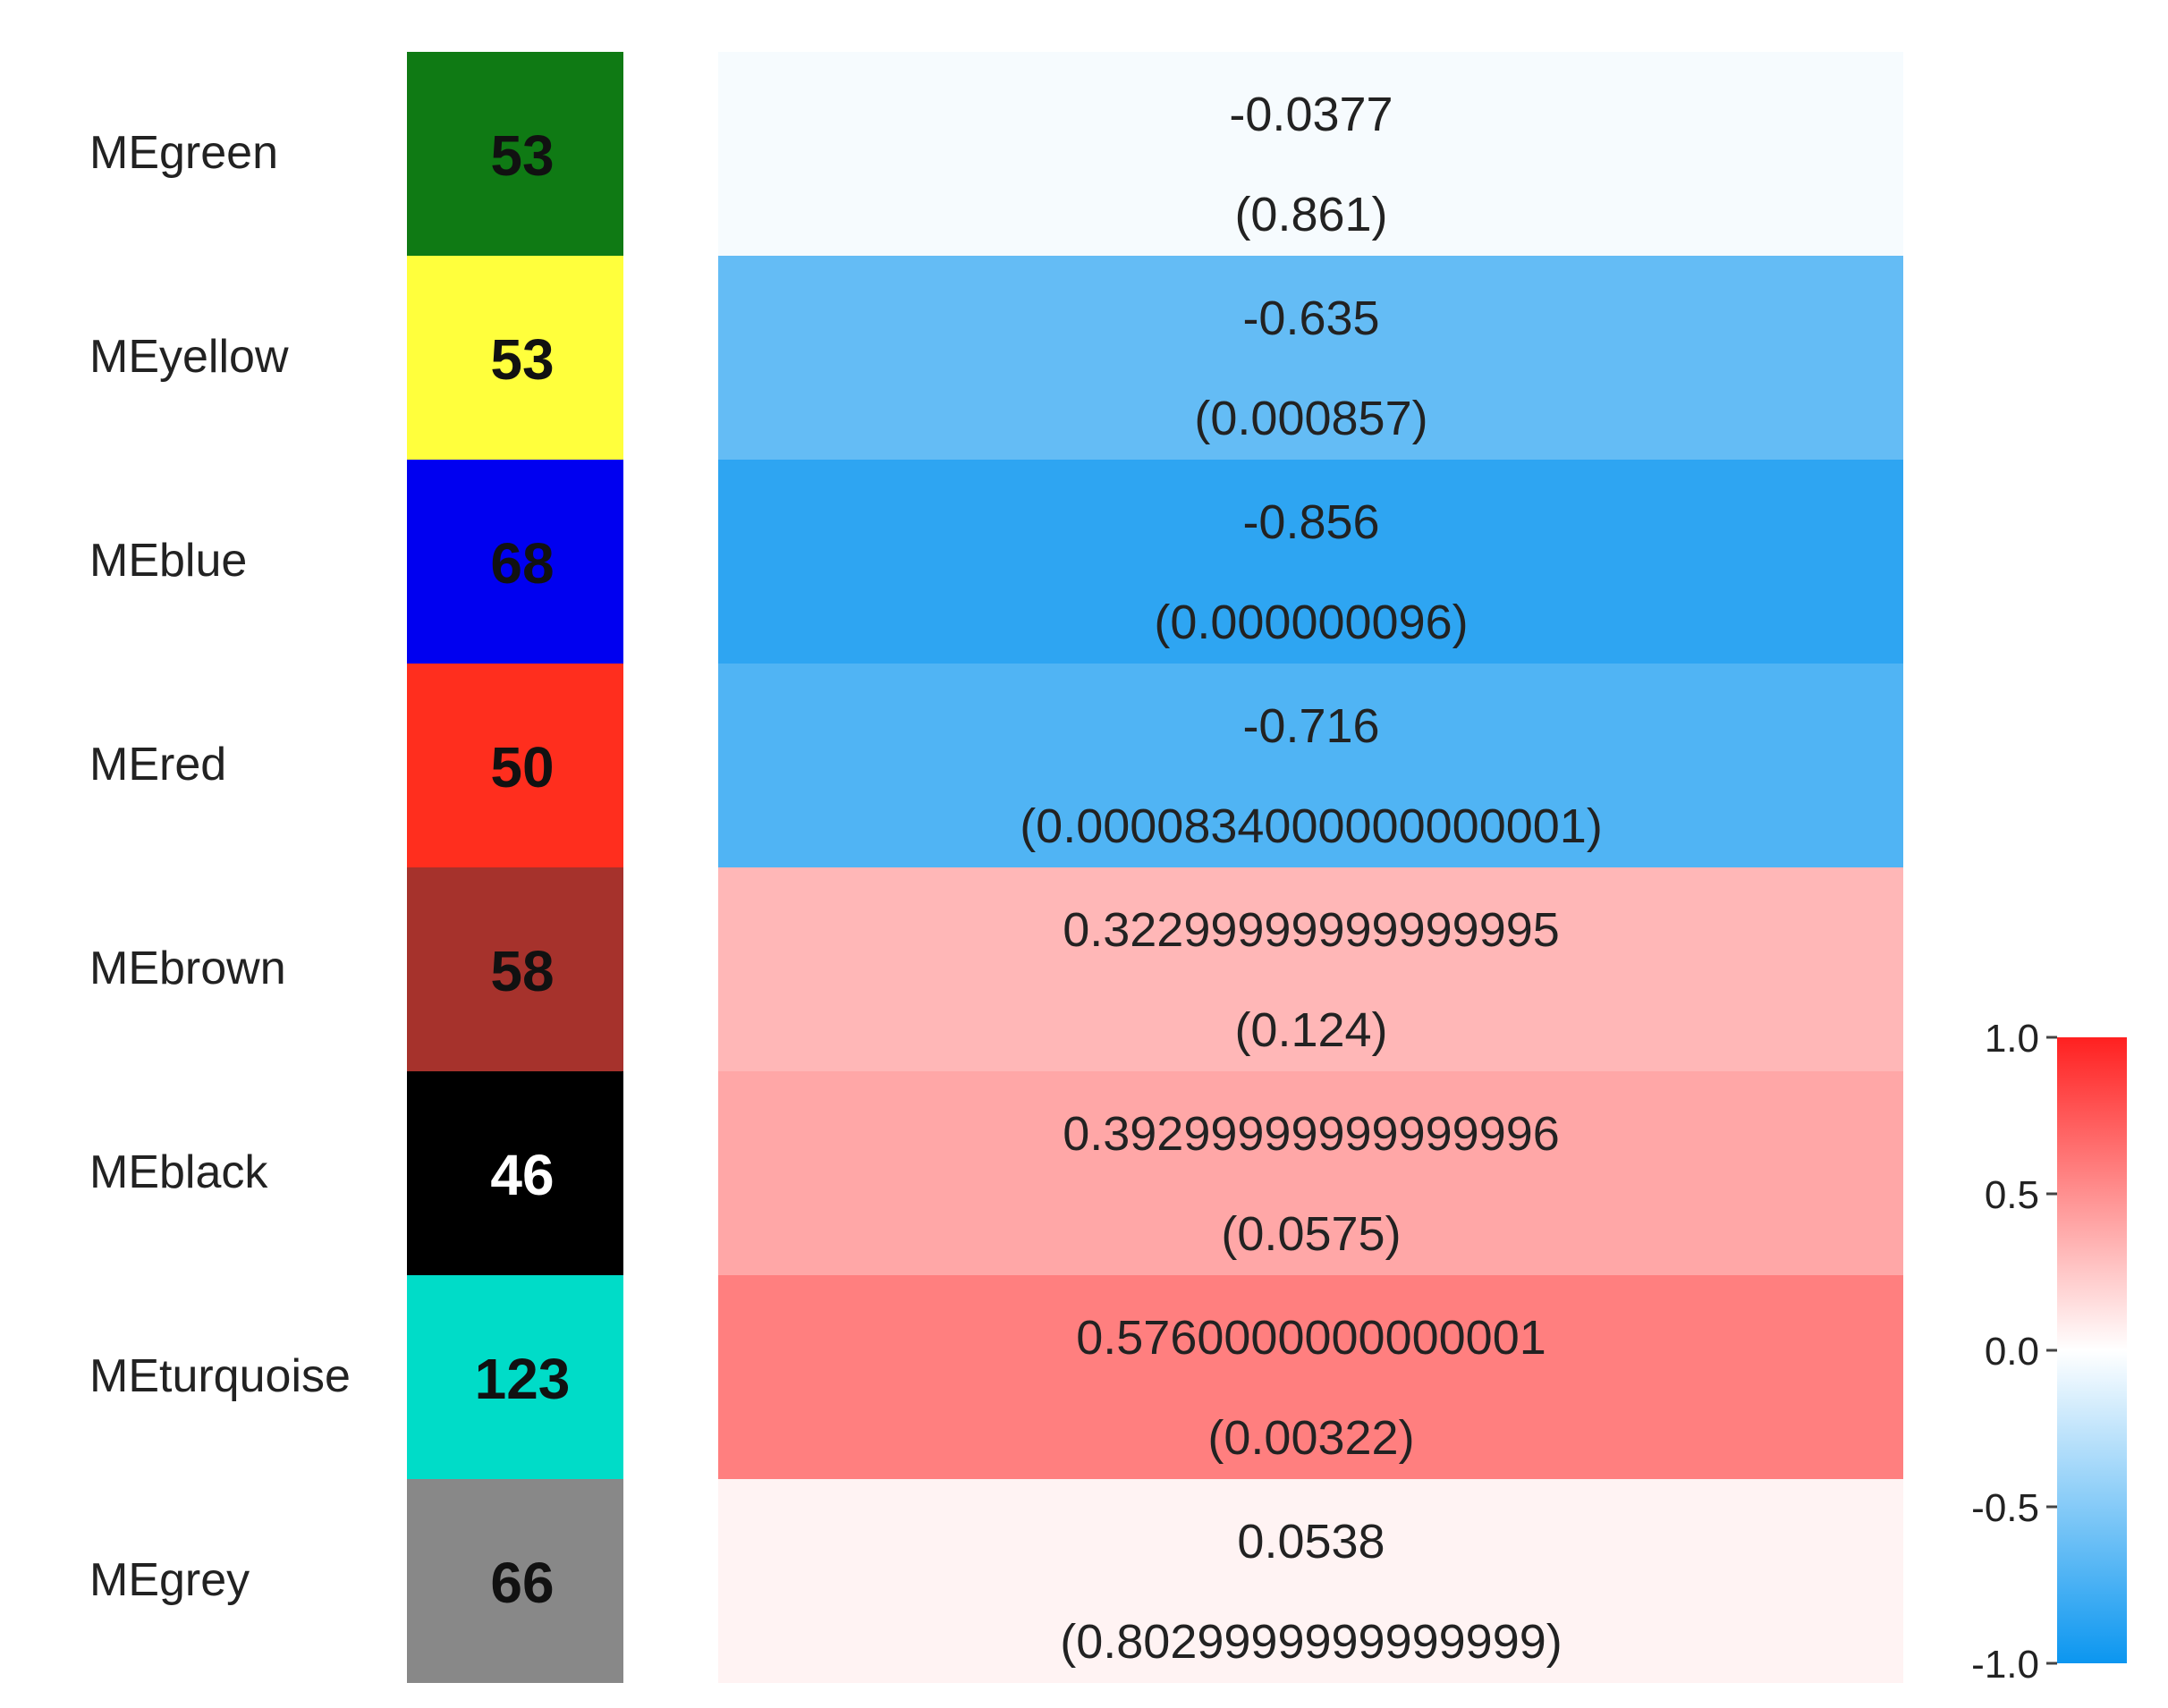 This screenshot has height=1708, width=2168. What do you see at coordinates (1311, 1338) in the screenshot?
I see `correlation-label: 0.5760000000000001` at bounding box center [1311, 1338].